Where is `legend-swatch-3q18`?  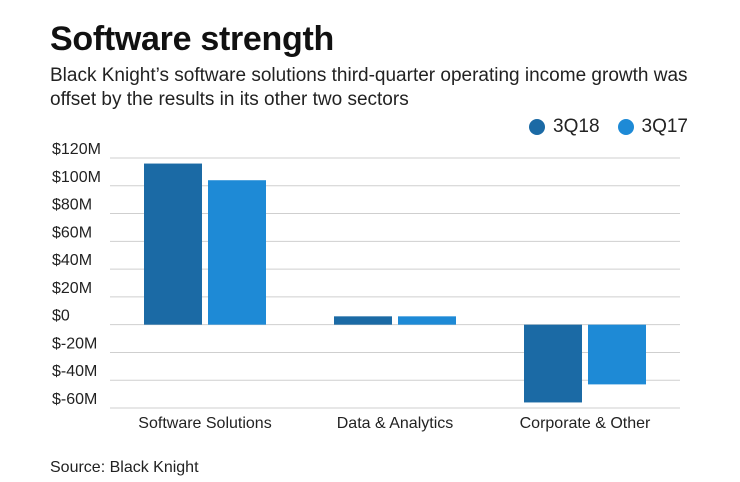 legend-swatch-3q18 is located at coordinates (537, 127).